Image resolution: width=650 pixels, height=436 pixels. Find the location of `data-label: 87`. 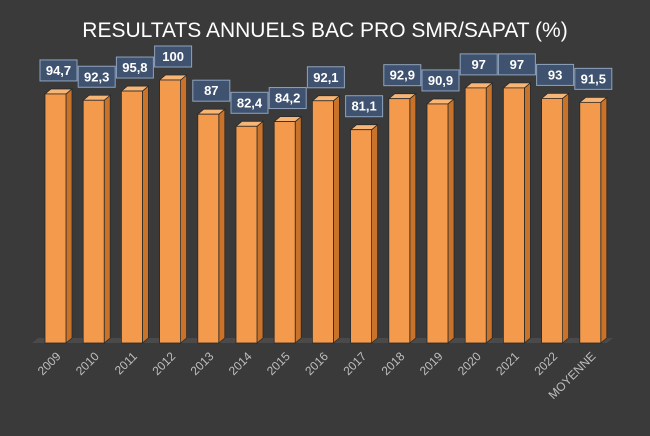

data-label: 87 is located at coordinates (211, 90).